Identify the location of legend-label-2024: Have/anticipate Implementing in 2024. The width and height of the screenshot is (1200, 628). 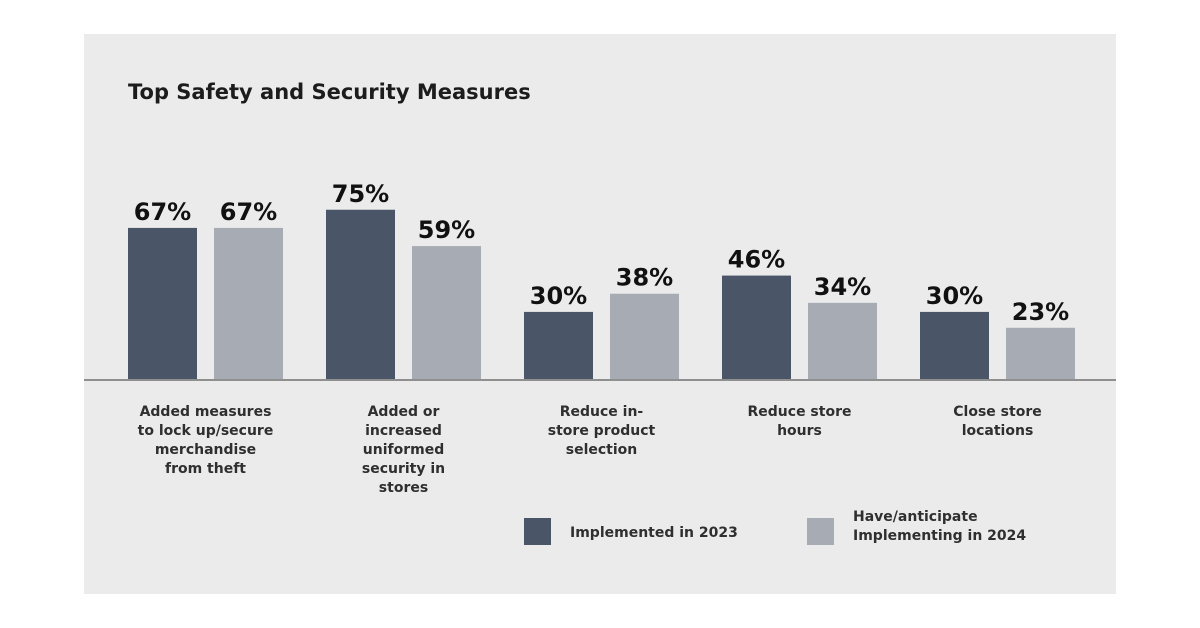
(939, 527).